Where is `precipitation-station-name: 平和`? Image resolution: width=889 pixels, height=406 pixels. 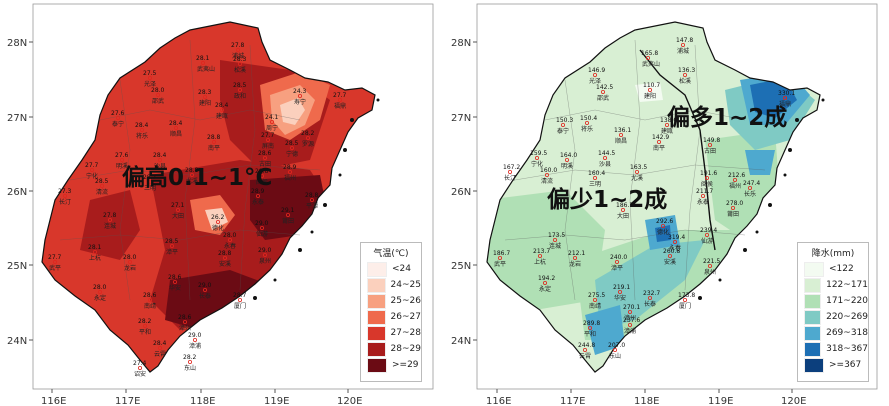 precipitation-station-name: 平和 is located at coordinates (590, 334).